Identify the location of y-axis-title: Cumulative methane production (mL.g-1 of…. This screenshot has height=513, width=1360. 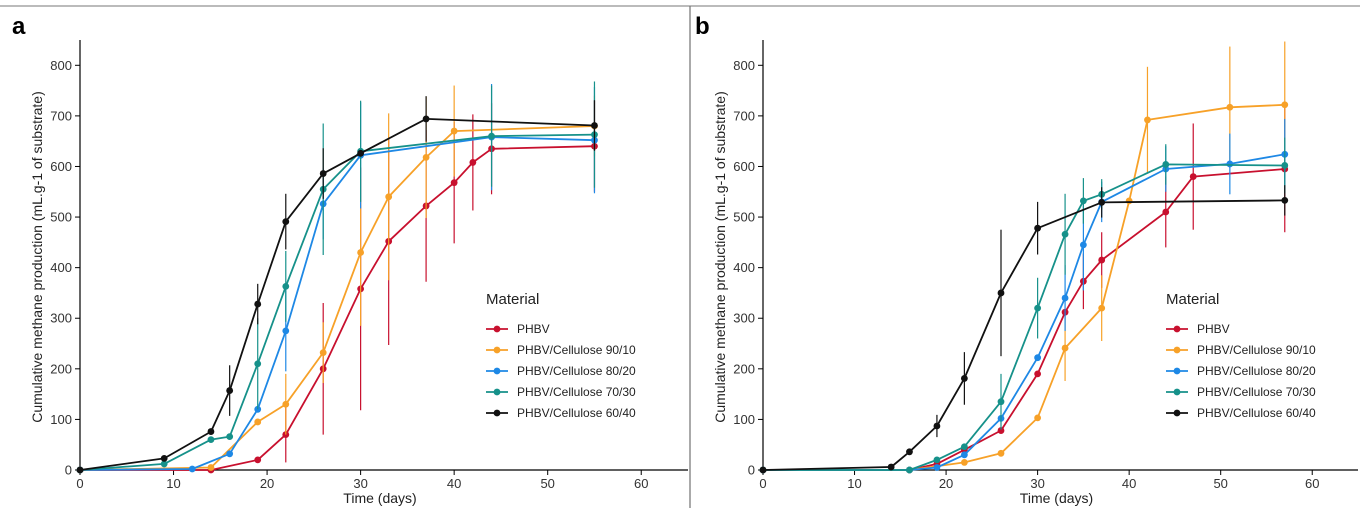
(720, 257).